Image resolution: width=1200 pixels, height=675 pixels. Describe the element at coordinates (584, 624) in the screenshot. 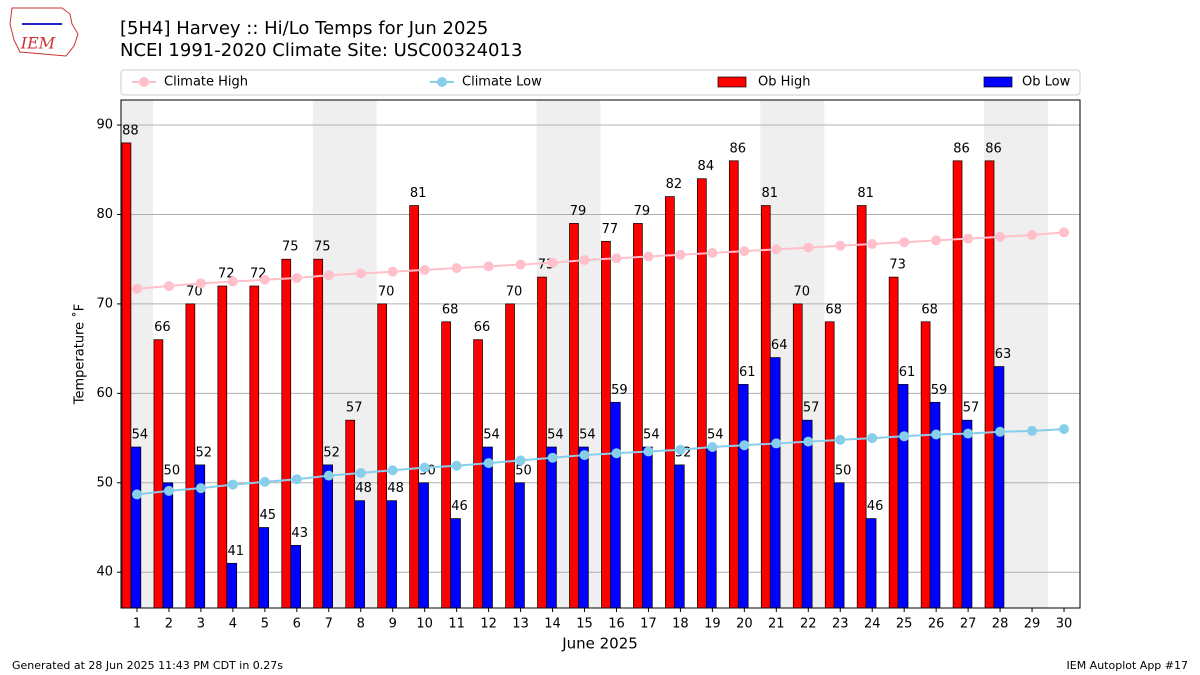

I see `x-tick-label: 15` at that location.